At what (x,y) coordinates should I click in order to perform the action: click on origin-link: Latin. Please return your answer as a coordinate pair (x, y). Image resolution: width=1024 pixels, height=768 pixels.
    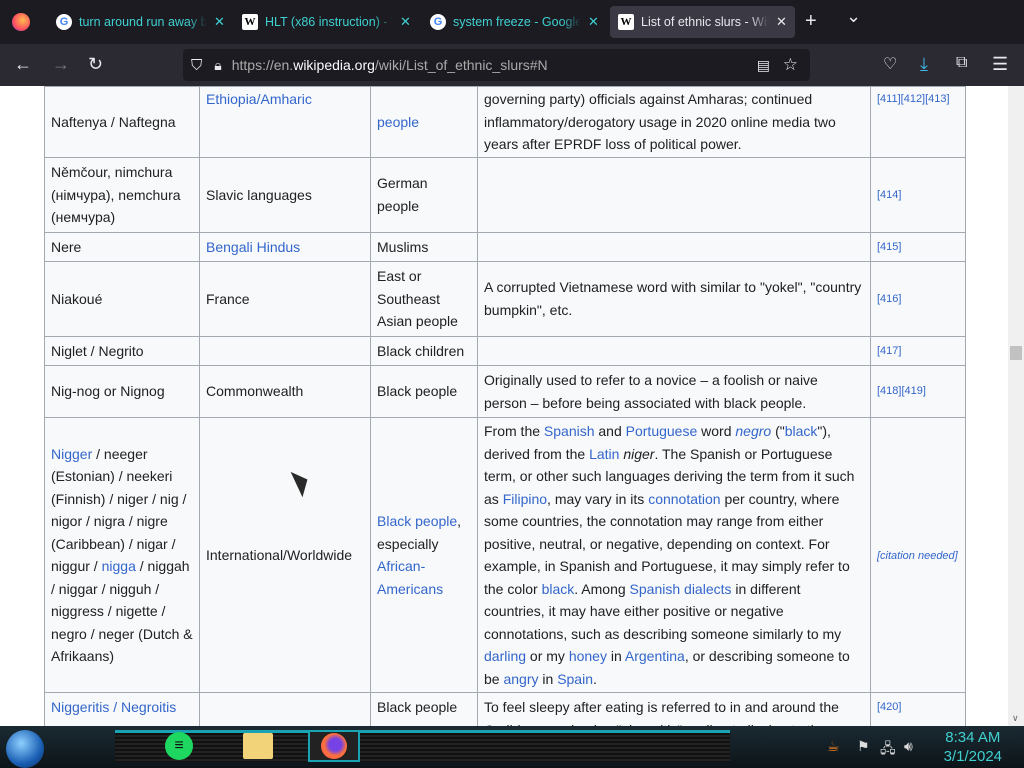
    Looking at the image, I should click on (604, 453).